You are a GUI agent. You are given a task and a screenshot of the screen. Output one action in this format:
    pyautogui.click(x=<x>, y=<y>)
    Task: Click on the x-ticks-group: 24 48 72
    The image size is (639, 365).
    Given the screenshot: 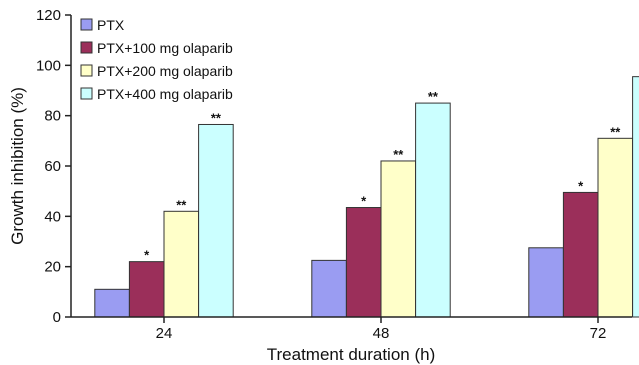 What is the action you would take?
    pyautogui.click(x=381, y=329)
    